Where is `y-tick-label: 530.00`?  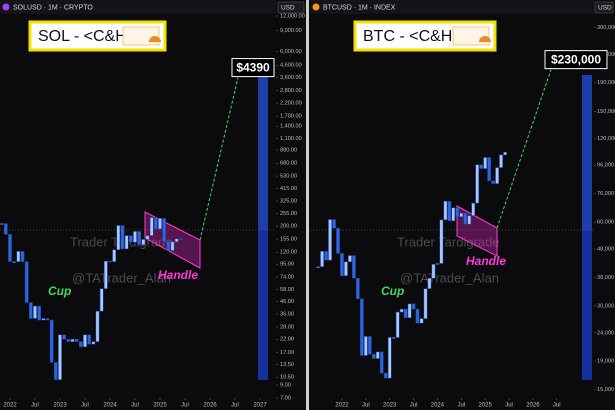 y-tick-label: 530.00 is located at coordinates (288, 177).